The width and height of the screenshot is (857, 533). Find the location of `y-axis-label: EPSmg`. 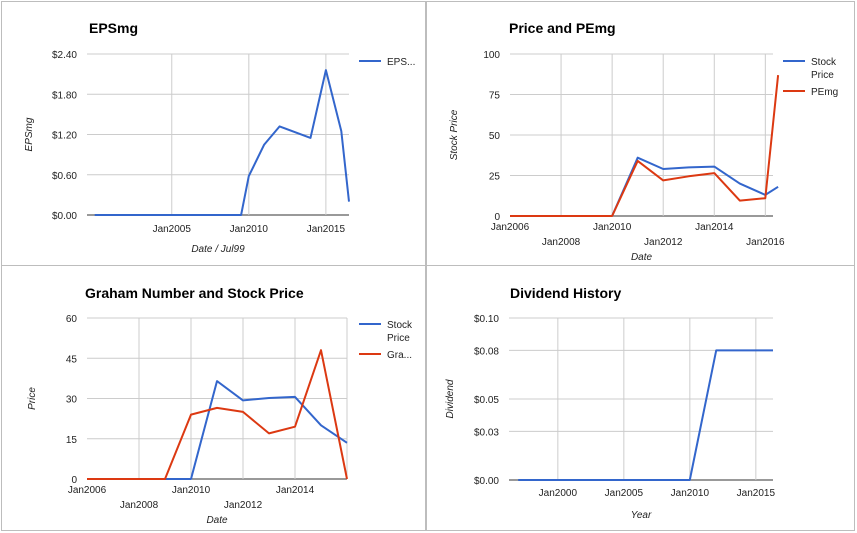

y-axis-label: EPSmg is located at coordinates (29, 134).